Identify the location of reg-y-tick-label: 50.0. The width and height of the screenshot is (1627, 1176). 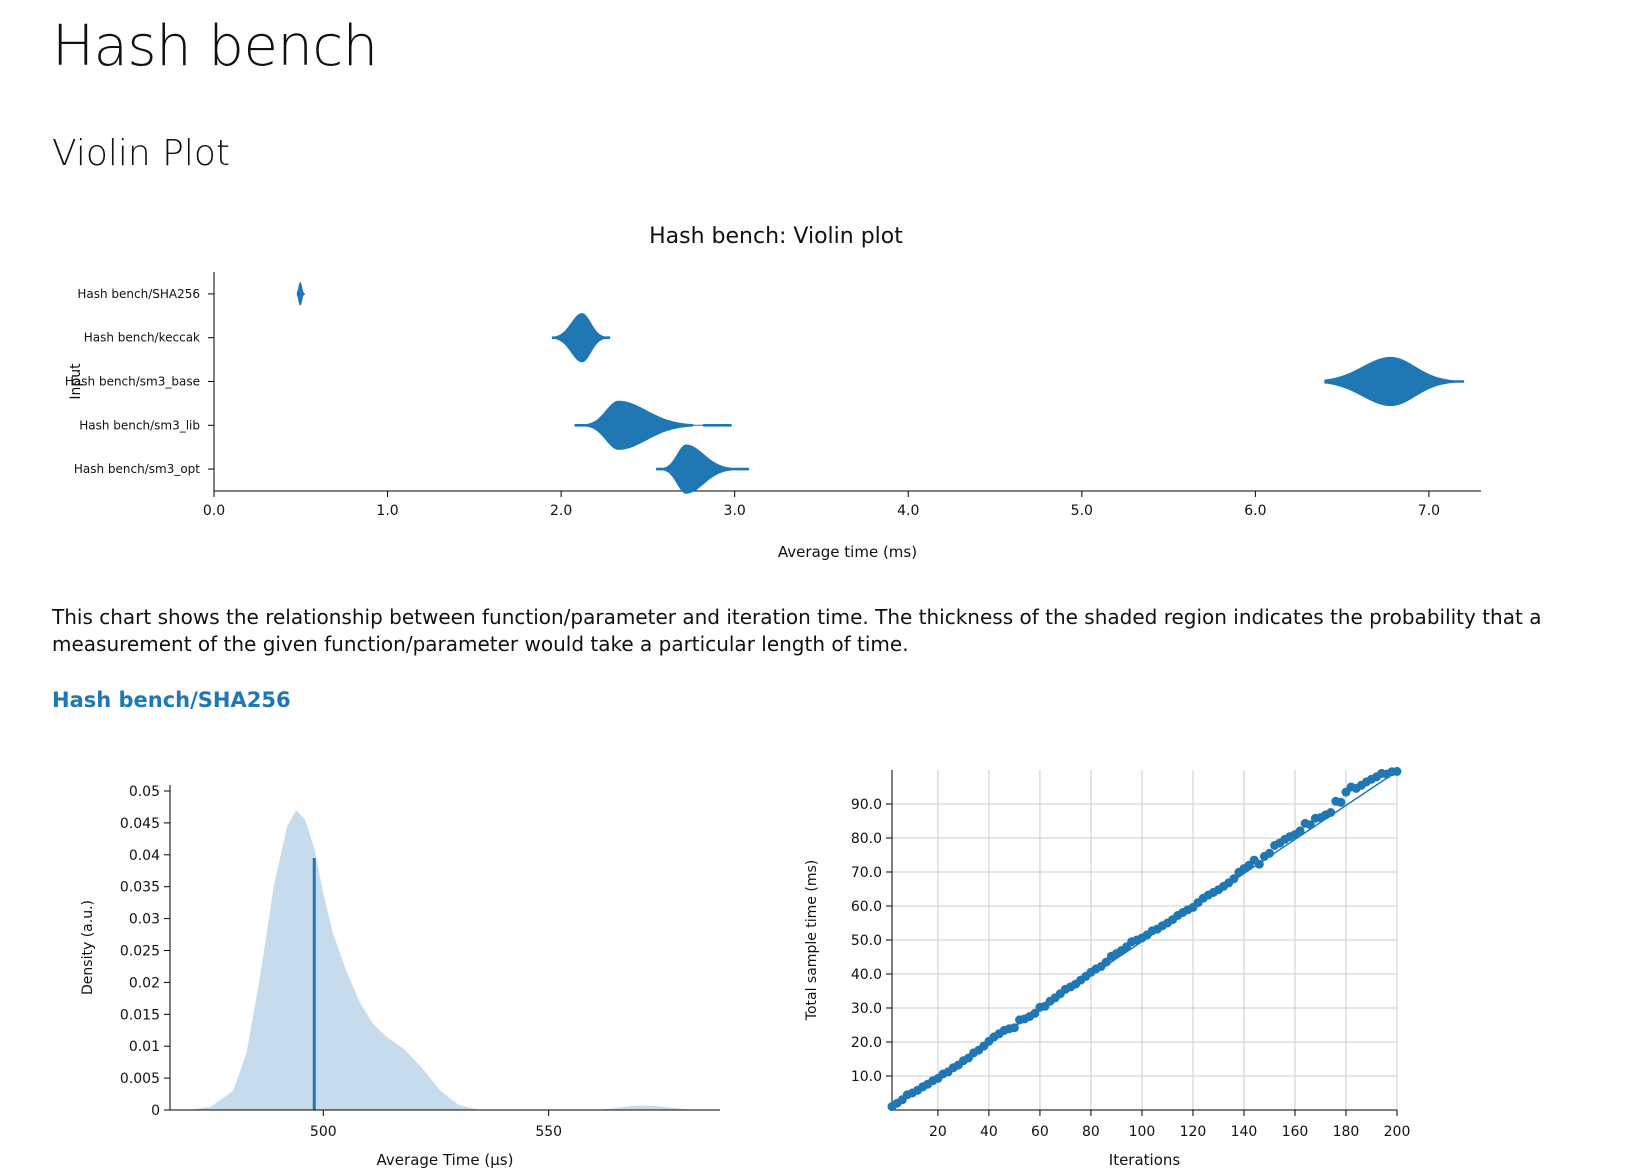
(866, 941).